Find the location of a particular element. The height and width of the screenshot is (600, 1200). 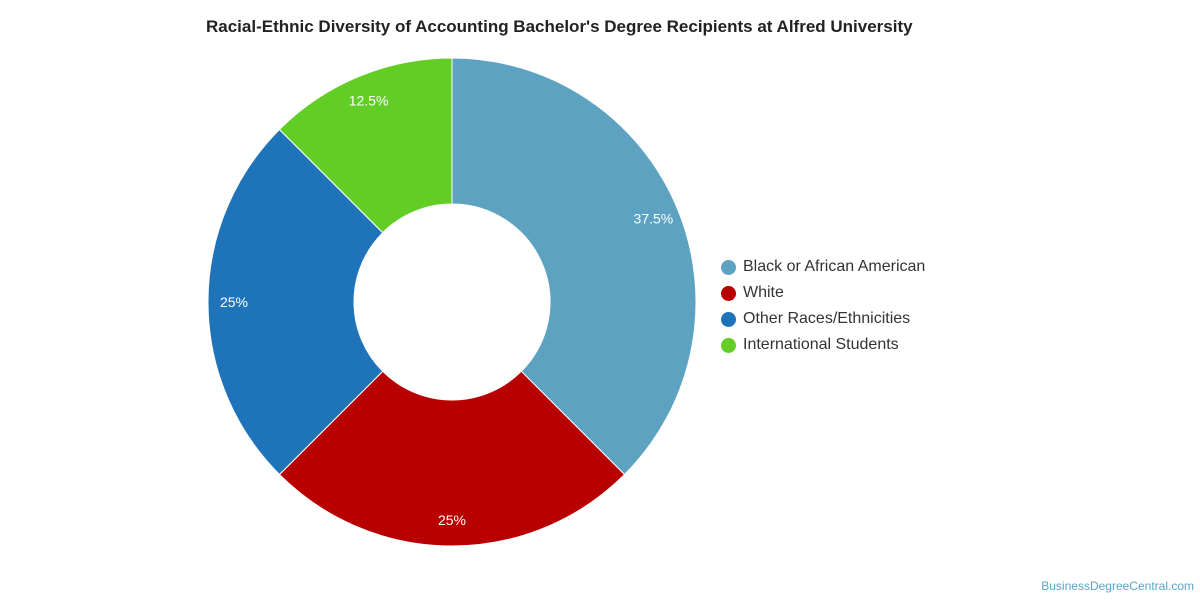

legend-label: Black or African American is located at coordinates (834, 266).